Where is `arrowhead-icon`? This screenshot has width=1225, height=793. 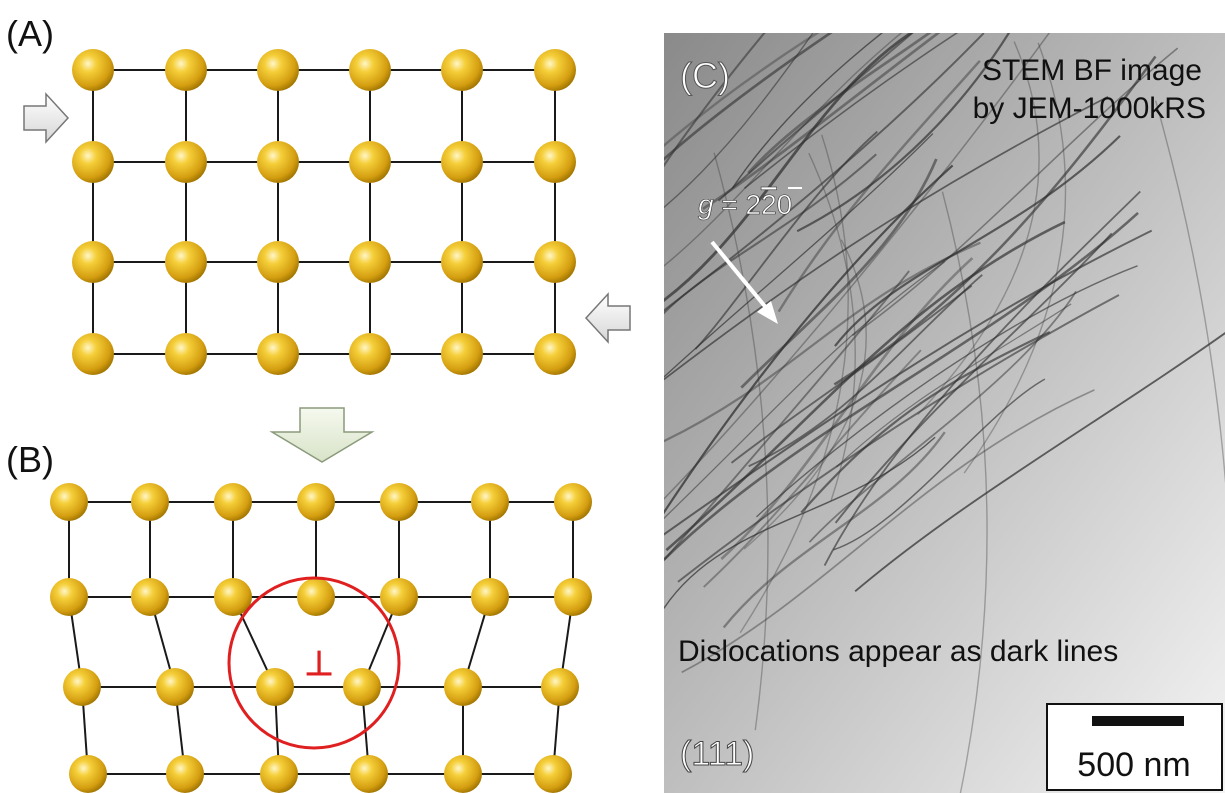
arrowhead-icon is located at coordinates (767, 312).